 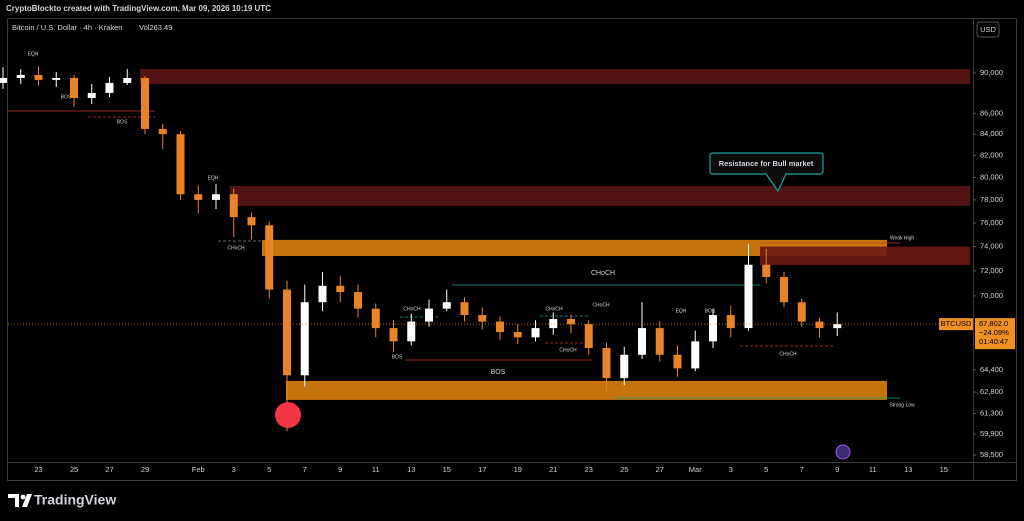 What do you see at coordinates (482, 469) in the screenshot?
I see `x-tick-label: 17` at bounding box center [482, 469].